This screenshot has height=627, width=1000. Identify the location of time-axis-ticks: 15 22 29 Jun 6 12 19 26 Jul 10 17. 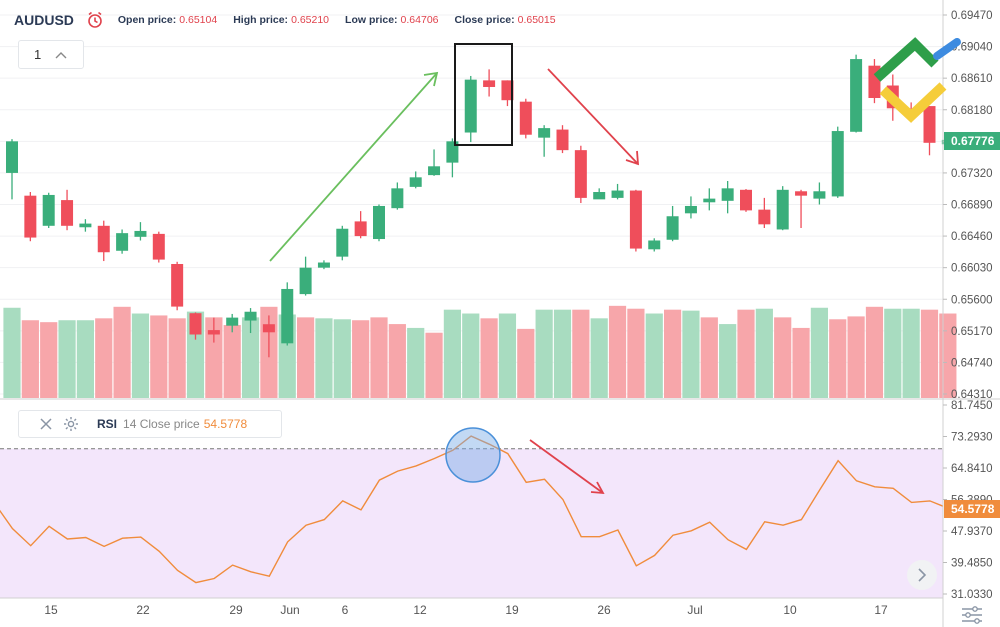
(466, 610).